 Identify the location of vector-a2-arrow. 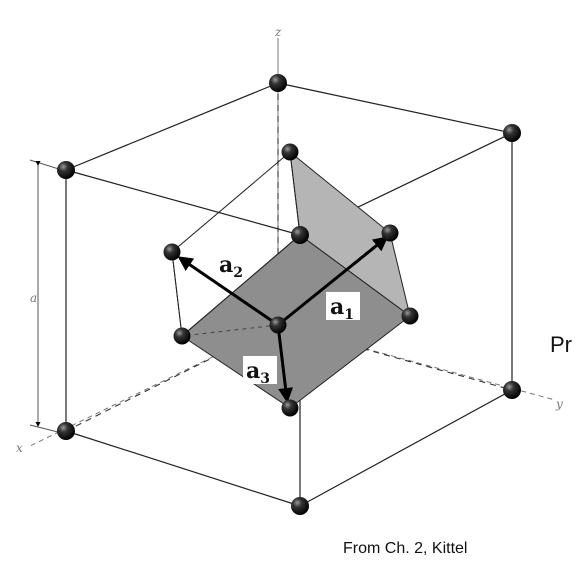
(228, 291).